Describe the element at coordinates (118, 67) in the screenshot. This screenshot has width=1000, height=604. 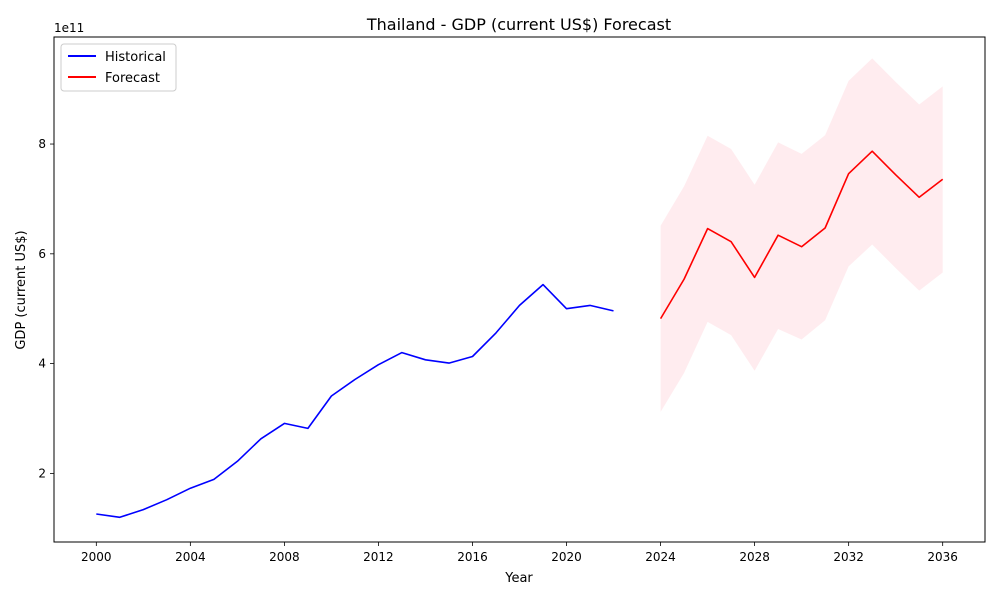
I see `legend: Historical Forecast` at that location.